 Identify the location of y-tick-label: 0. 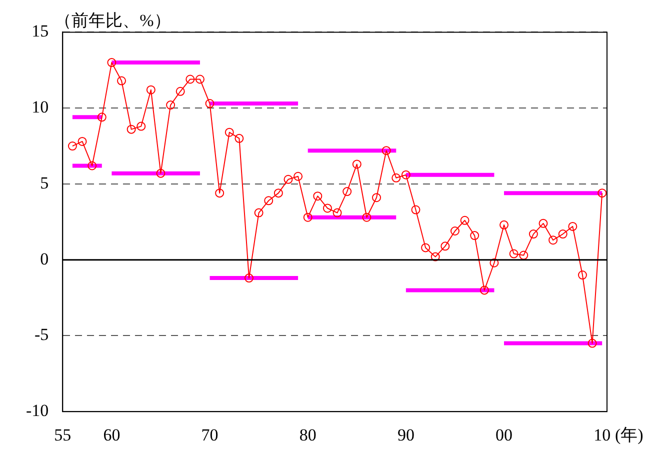
(44, 258).